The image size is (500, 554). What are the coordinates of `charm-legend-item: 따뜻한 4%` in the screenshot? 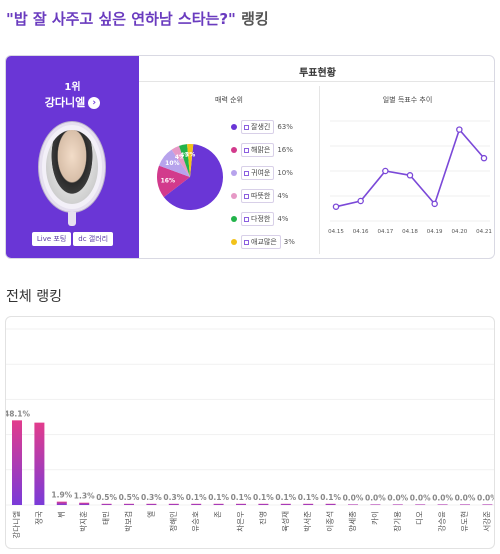 It's located at (259, 196).